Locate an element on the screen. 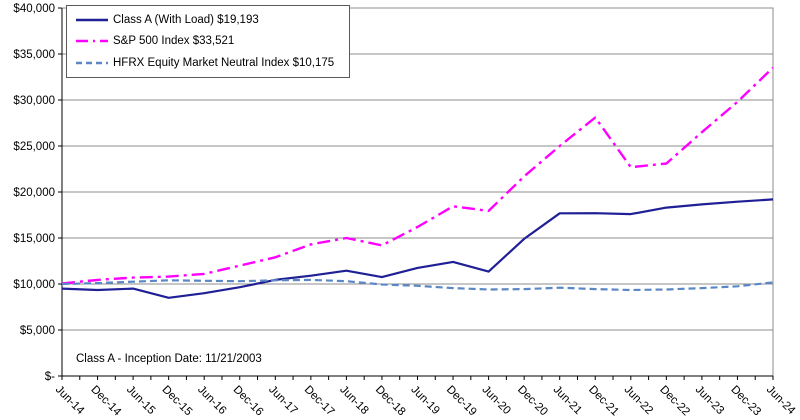 The image size is (800, 420). series-line-hfrx is located at coordinates (417, 285).